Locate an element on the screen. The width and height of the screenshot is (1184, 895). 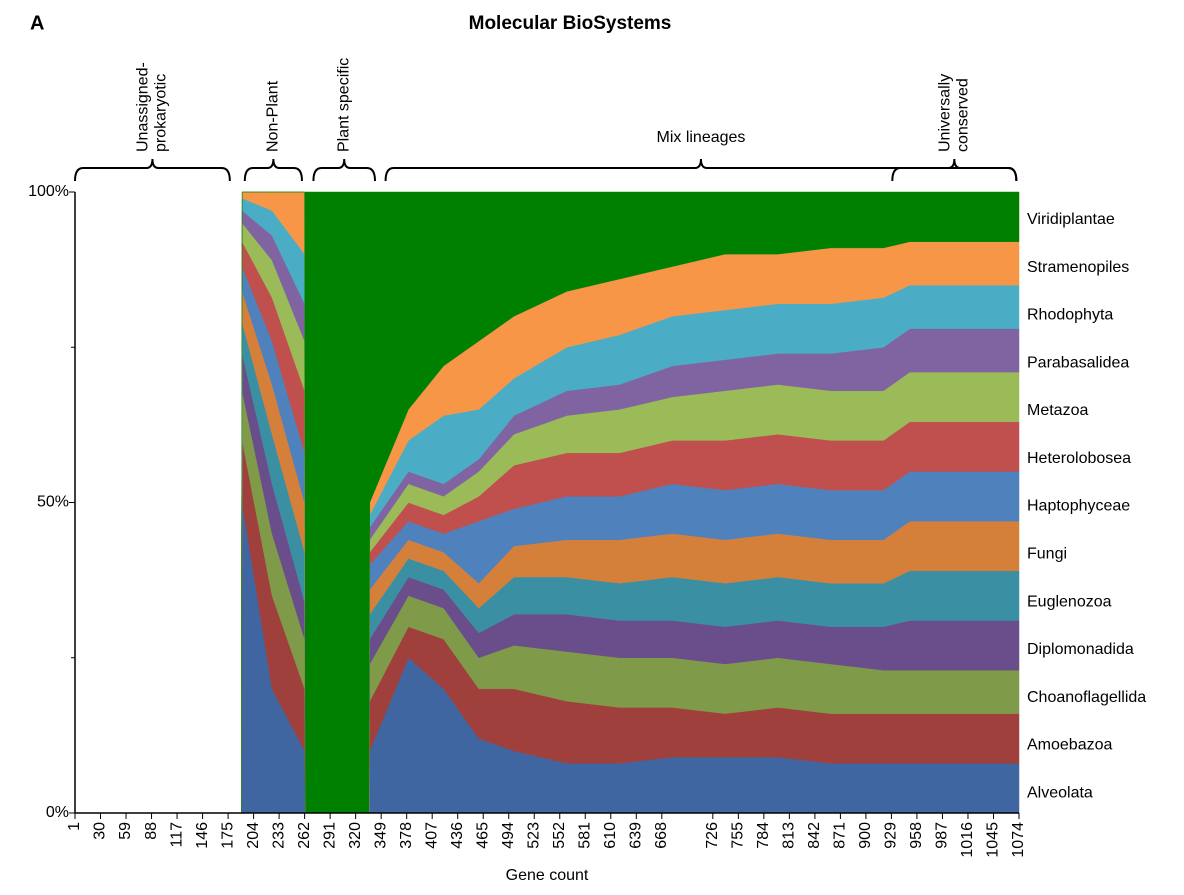
x-axis-label: Gene count is located at coordinates (547, 875).